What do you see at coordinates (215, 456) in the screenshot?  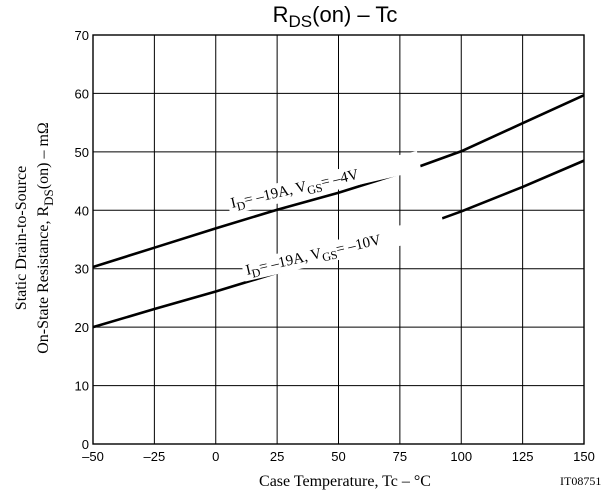 I see `x-tick-label: 0` at bounding box center [215, 456].